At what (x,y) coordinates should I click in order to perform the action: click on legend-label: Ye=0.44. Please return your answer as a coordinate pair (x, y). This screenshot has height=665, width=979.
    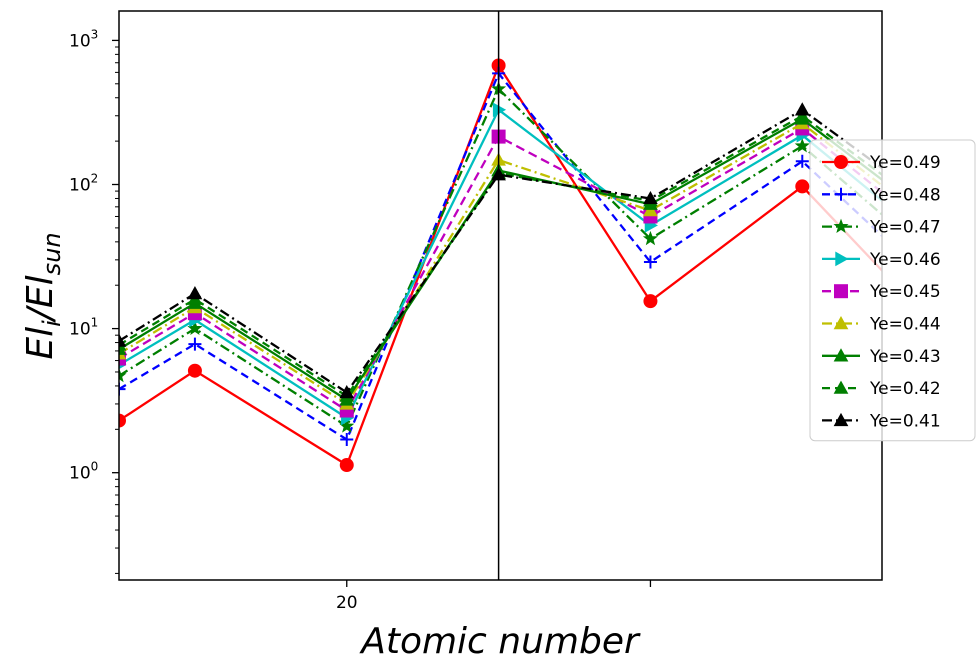
    Looking at the image, I should click on (905, 325).